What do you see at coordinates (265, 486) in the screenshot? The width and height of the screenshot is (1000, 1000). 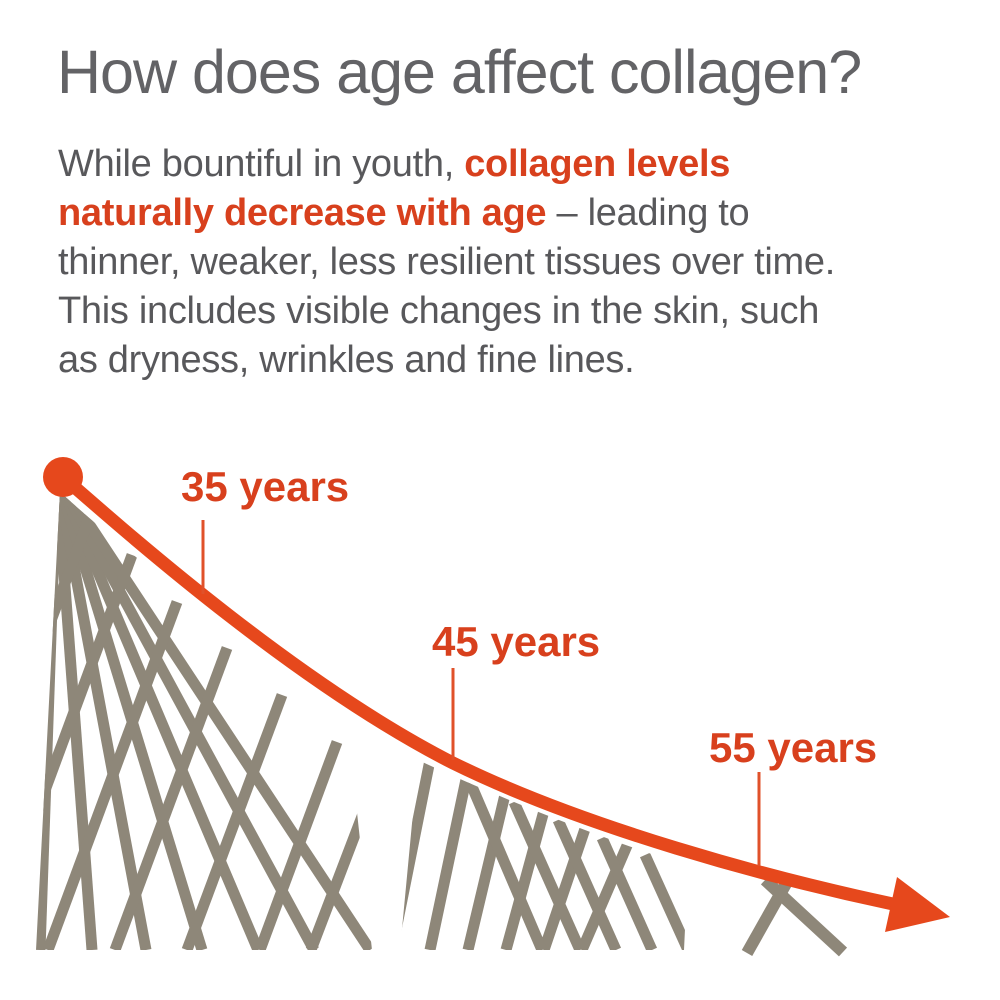 I see `age-label-35: 35 years` at bounding box center [265, 486].